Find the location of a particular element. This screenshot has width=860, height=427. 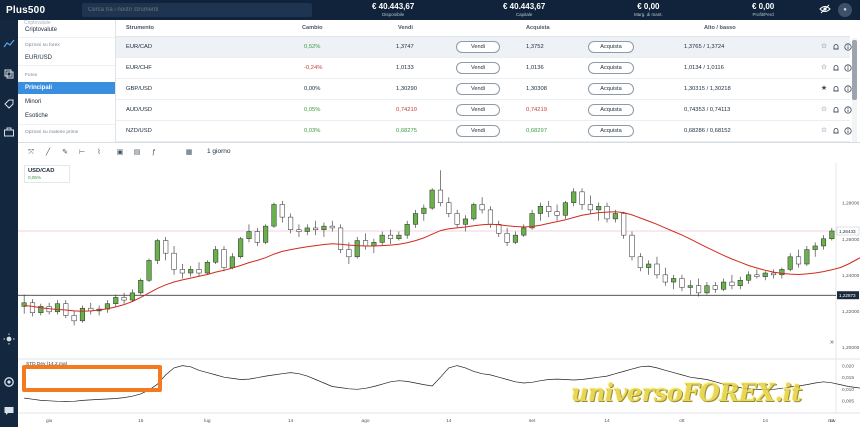

current-price-tag is located at coordinates (848, 231).